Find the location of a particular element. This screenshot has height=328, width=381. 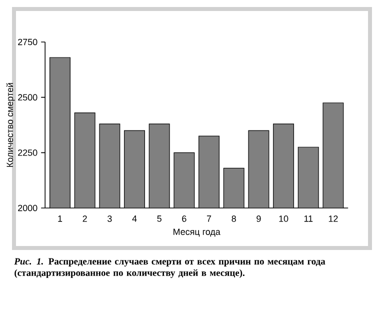

x-tick-label: 9 is located at coordinates (258, 219).